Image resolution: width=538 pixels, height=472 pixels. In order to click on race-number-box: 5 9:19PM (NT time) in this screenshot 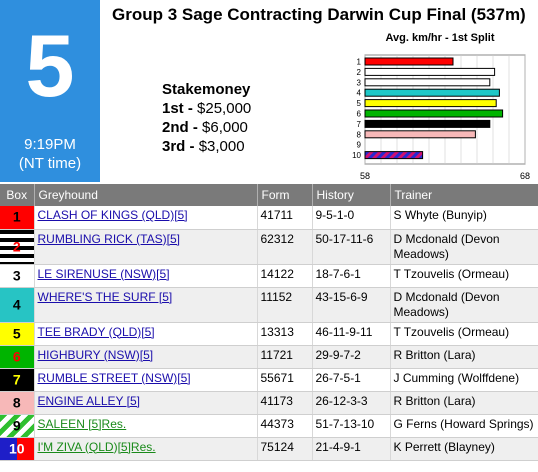, I will do `click(50, 91)`.